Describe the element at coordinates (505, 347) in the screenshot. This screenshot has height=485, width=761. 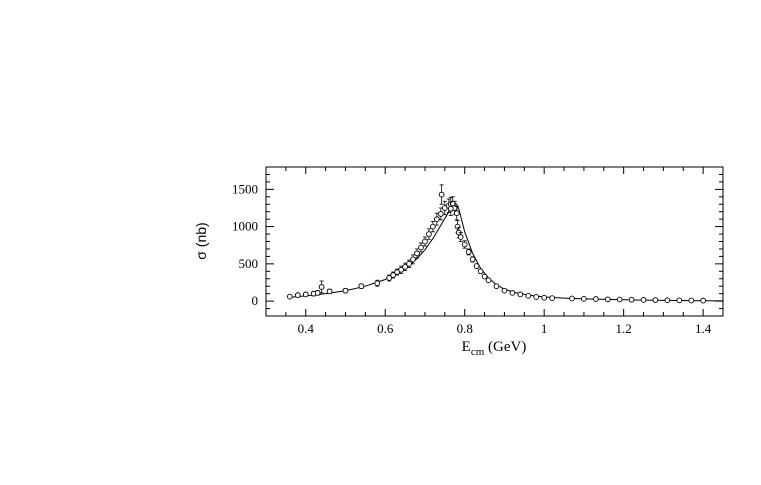
I see `x-axis-title-tail: (GeV)` at that location.